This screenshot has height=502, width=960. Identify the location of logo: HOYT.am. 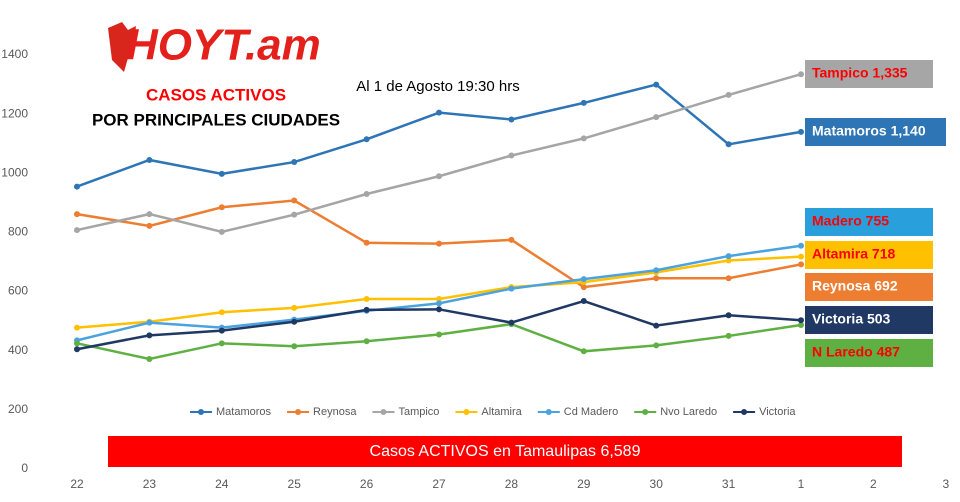
(223, 45).